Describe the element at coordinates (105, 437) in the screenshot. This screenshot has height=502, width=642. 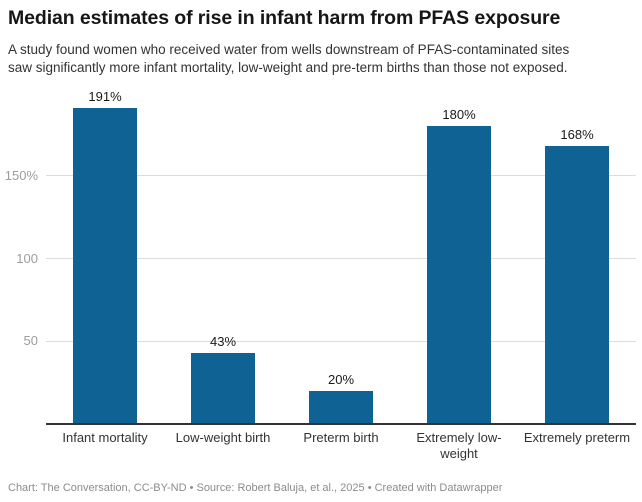
I see `x-axis-category-label-infant-mortality: Infant mortality` at that location.